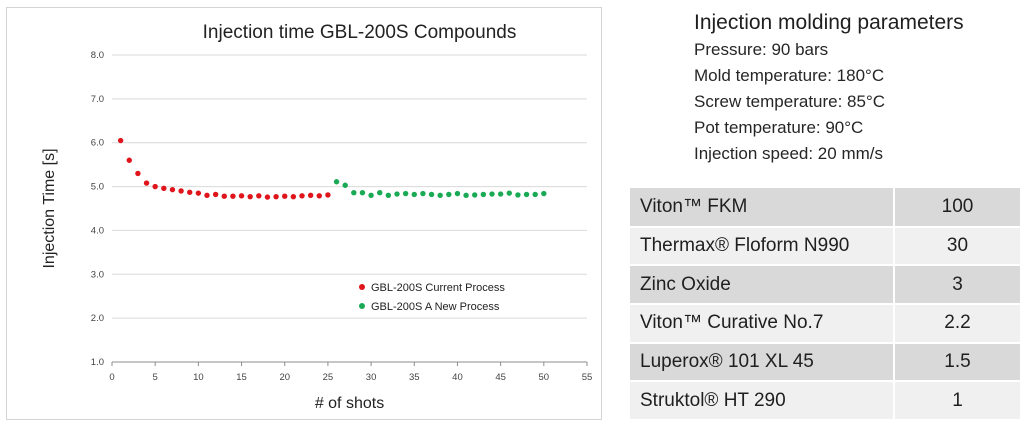  What do you see at coordinates (957, 208) in the screenshot?
I see `ingredient-amount: 100` at bounding box center [957, 208].